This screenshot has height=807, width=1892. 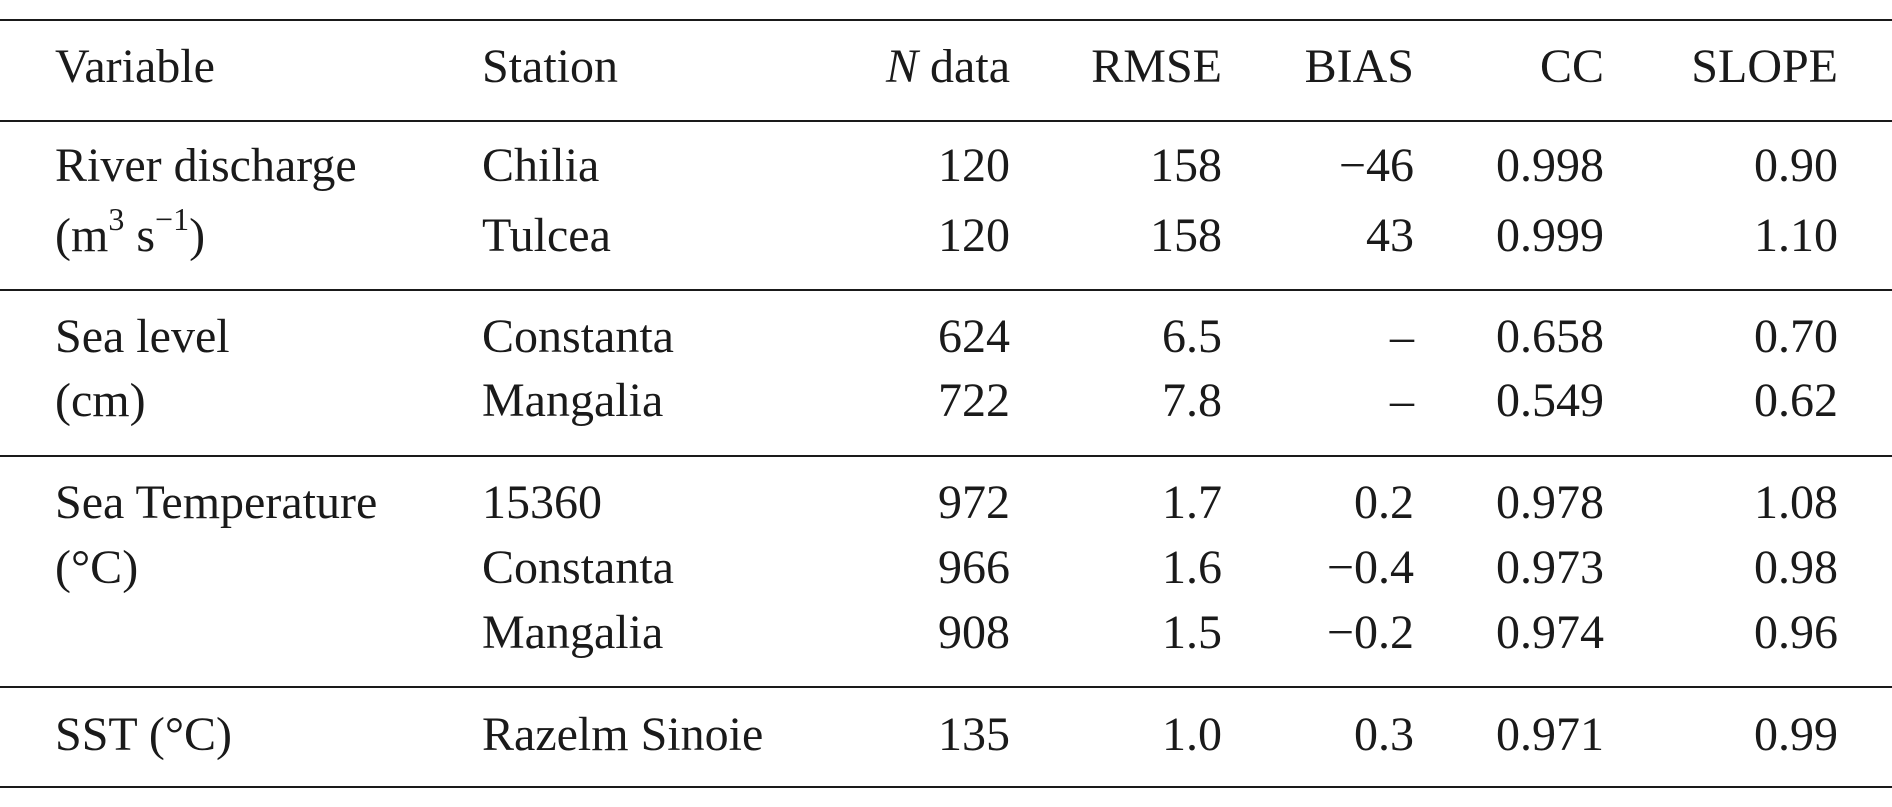 I want to click on row-cc: 0.658, so click(x=1550, y=336).